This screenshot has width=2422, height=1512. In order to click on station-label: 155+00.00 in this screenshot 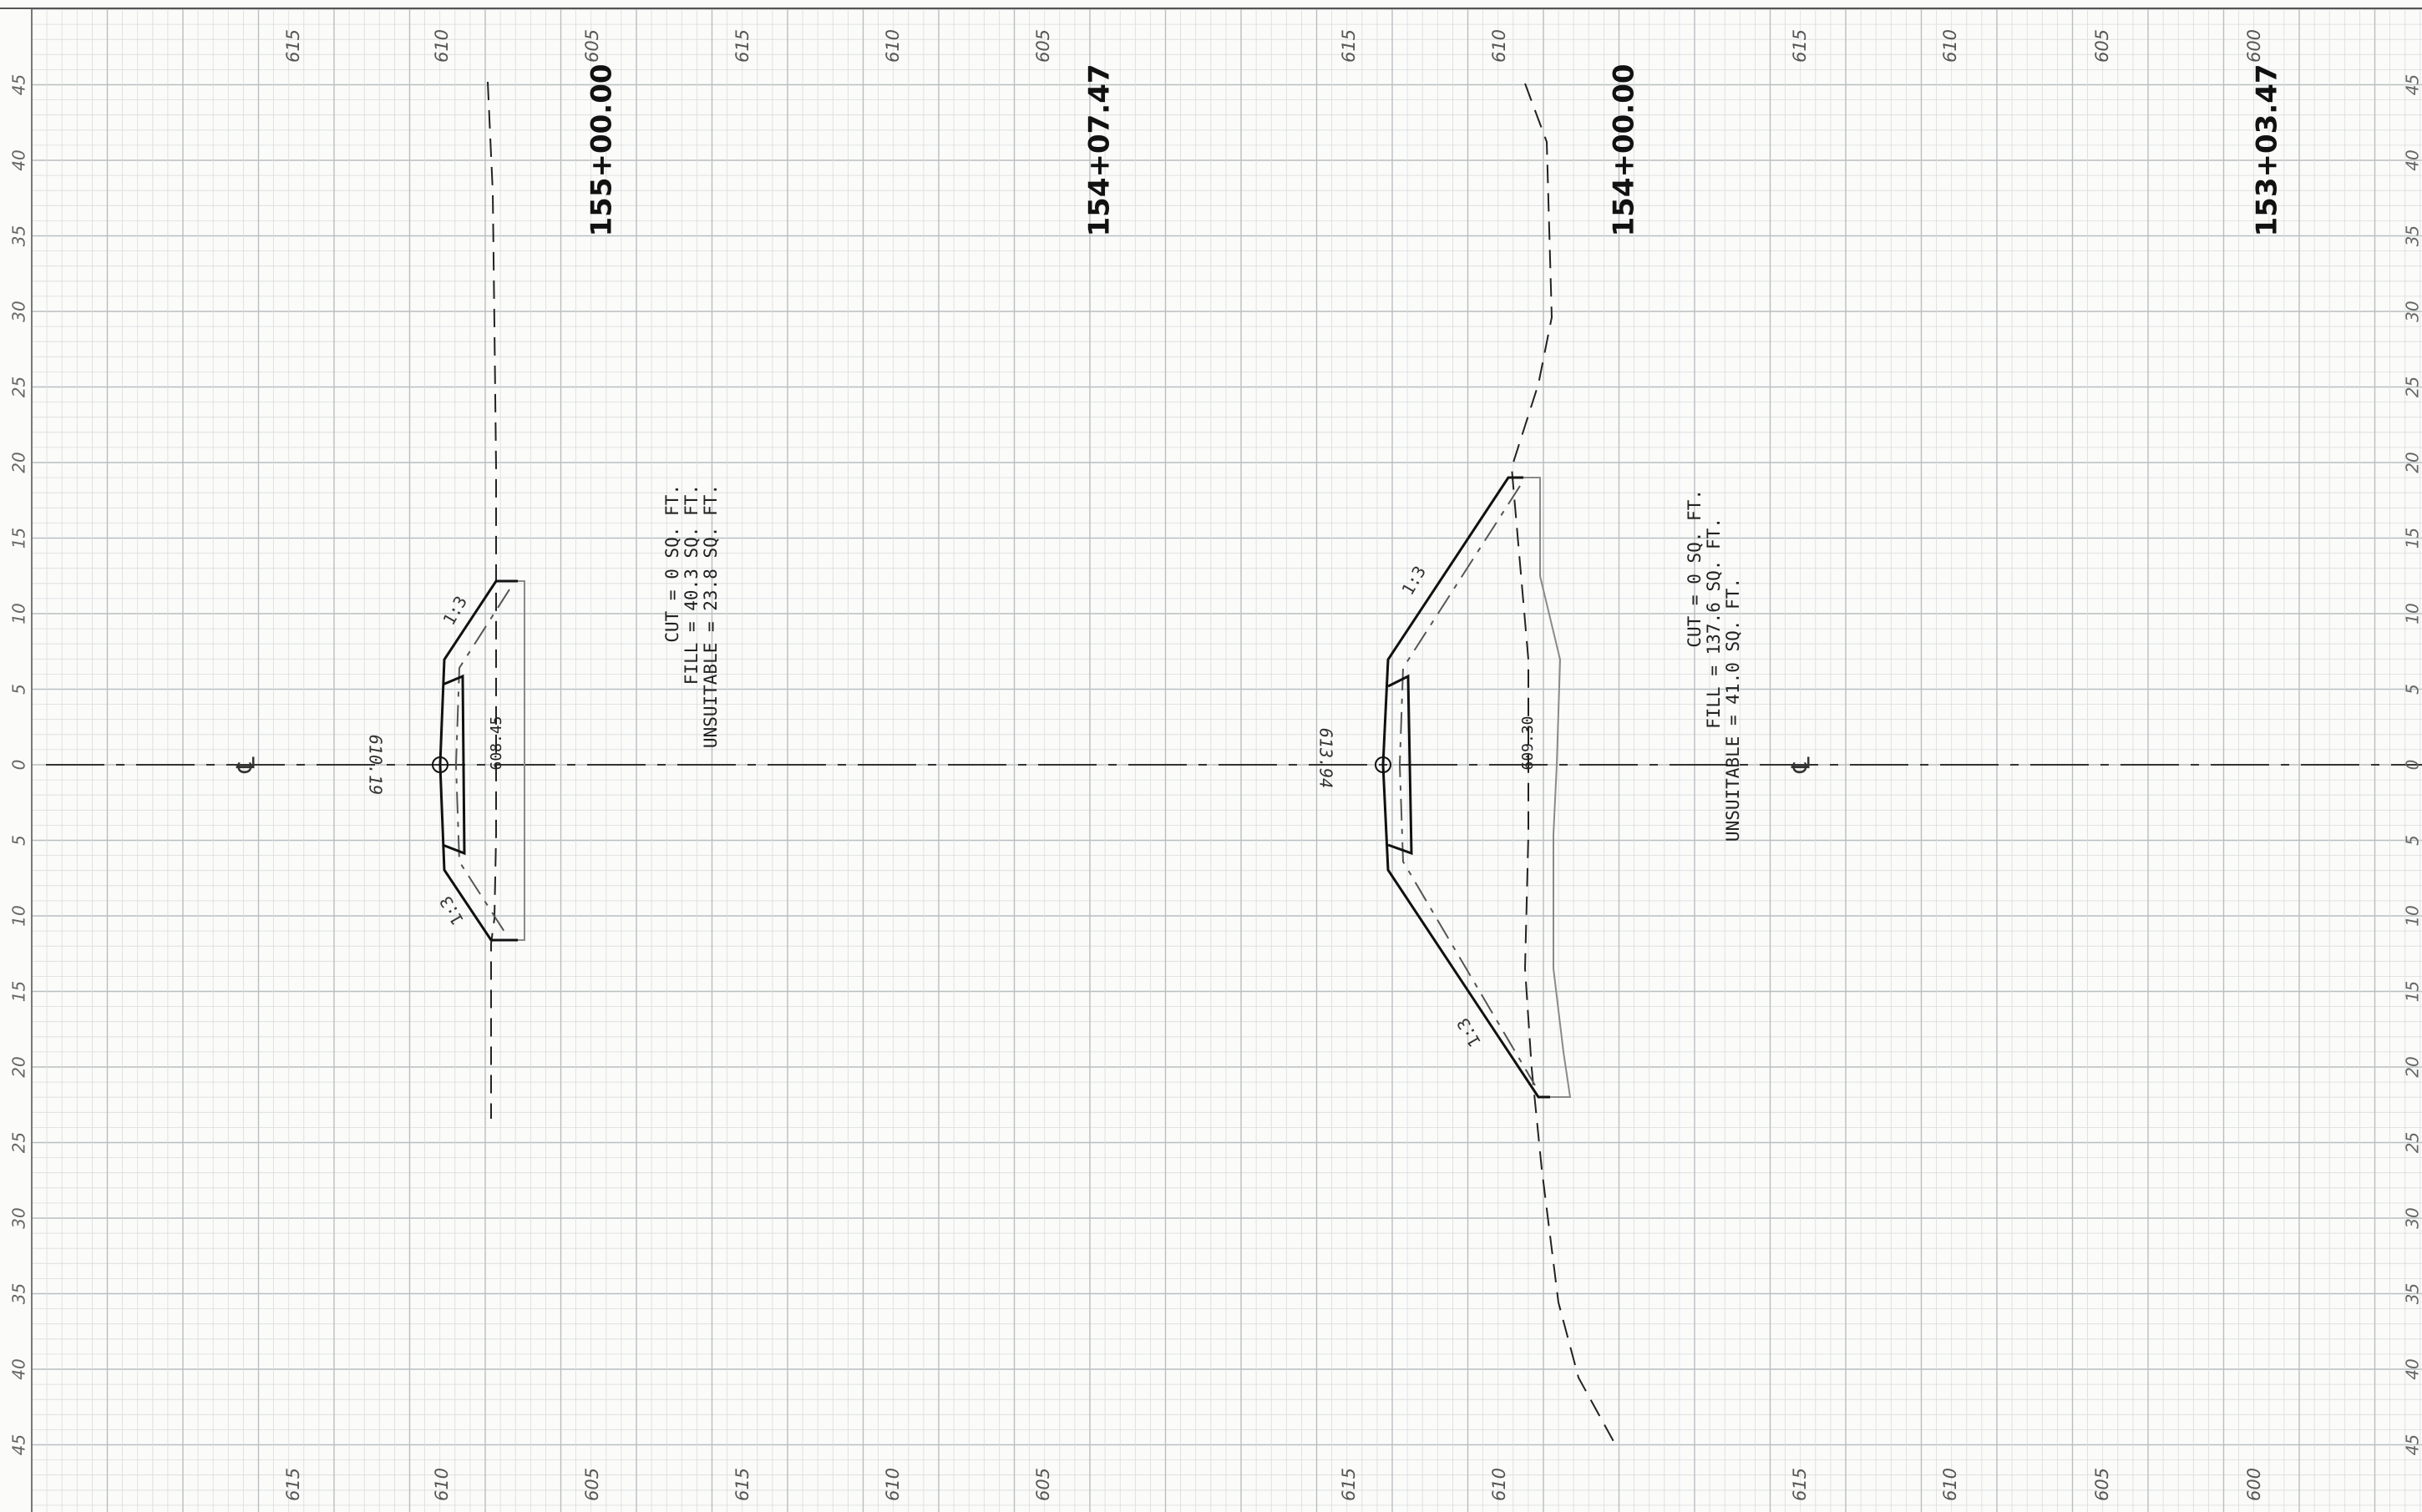, I will do `click(602, 149)`.